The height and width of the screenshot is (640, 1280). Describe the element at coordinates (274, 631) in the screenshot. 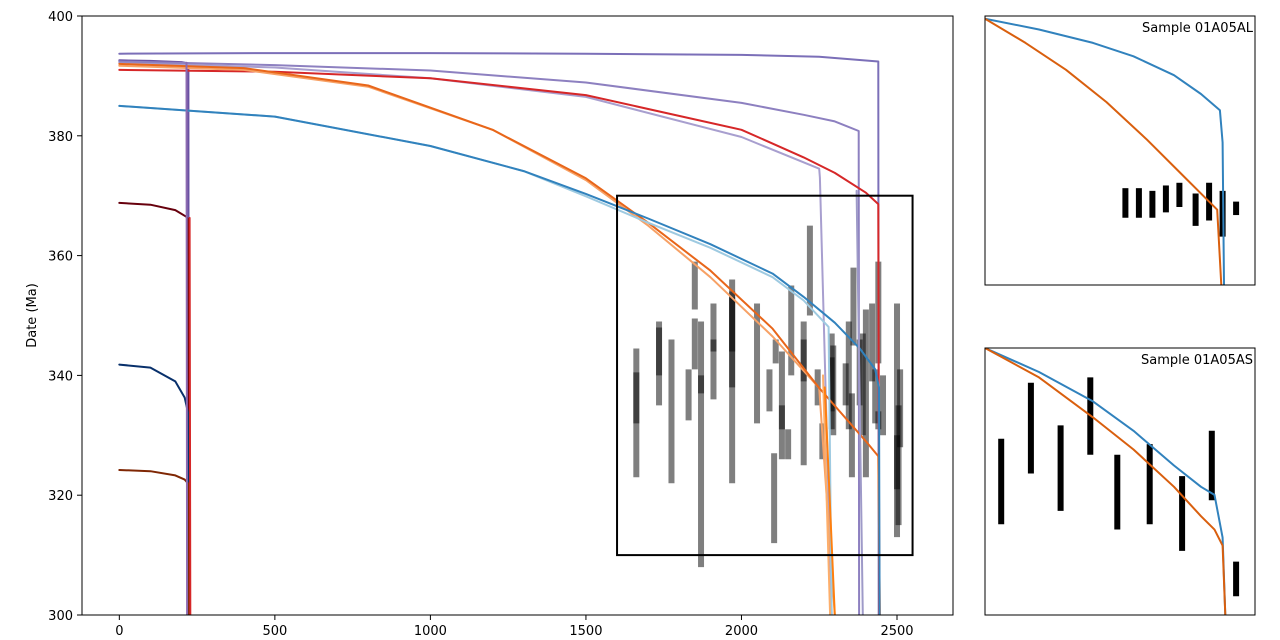

I see `x-tick-label: 500` at that location.